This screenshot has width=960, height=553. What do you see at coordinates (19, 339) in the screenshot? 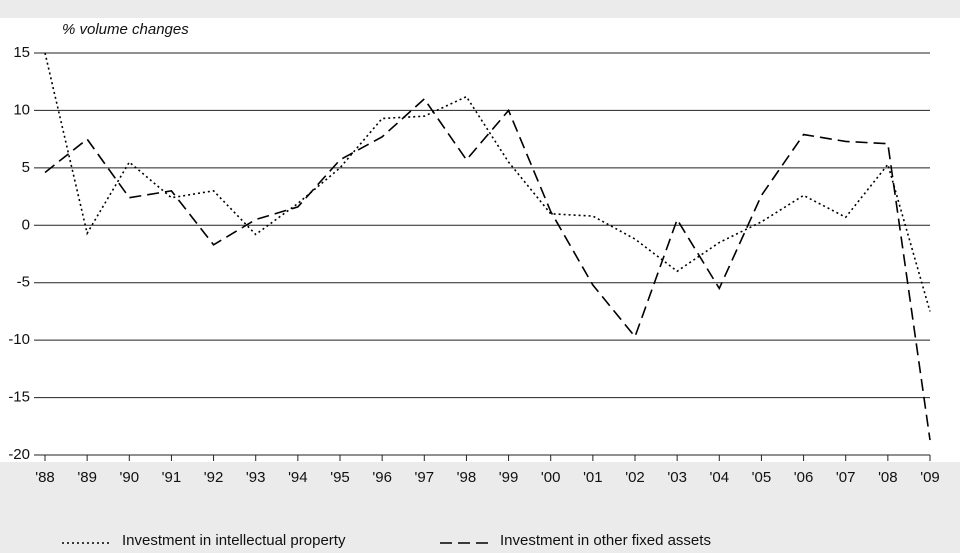
I see `y-tick-label: -10` at bounding box center [19, 339].